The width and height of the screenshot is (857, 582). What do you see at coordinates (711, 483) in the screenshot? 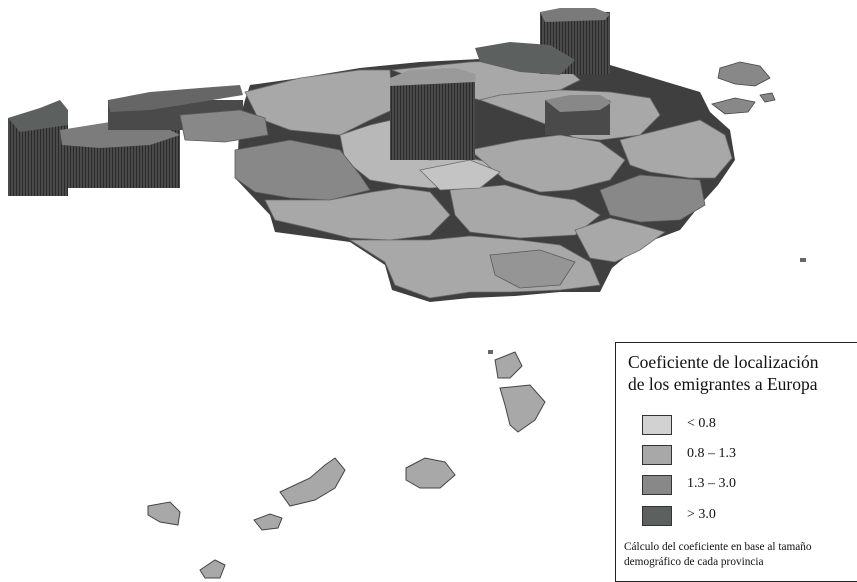
I see `legend-label: 1.3 – 3.0` at bounding box center [711, 483].